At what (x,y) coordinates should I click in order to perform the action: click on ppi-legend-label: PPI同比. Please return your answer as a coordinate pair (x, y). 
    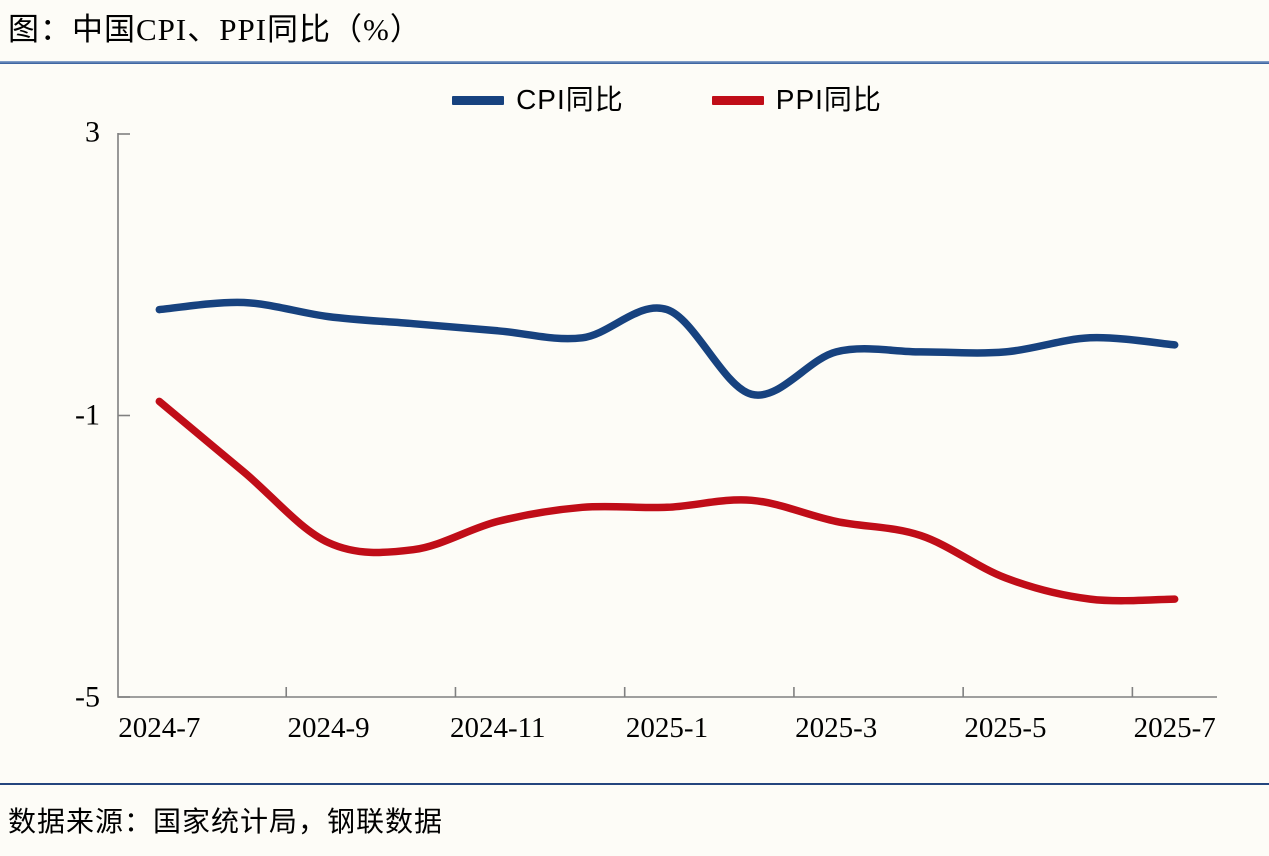
    Looking at the image, I should click on (828, 99).